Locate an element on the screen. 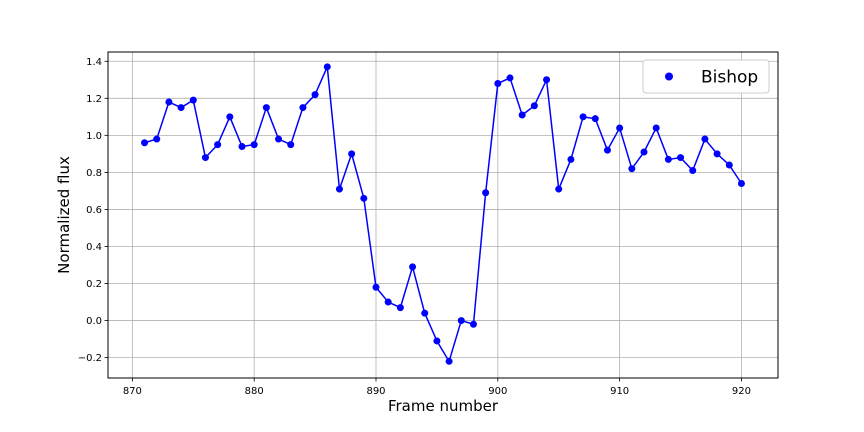 The width and height of the screenshot is (864, 432). y-tick-label: 0.4 is located at coordinates (94, 247).